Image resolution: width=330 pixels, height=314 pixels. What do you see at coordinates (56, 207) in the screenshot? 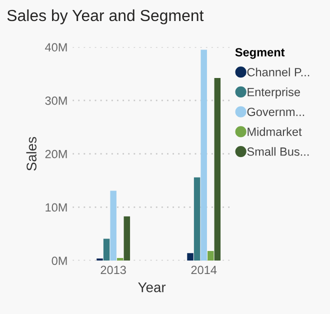
I see `y-tick-label: 10M` at bounding box center [56, 207].